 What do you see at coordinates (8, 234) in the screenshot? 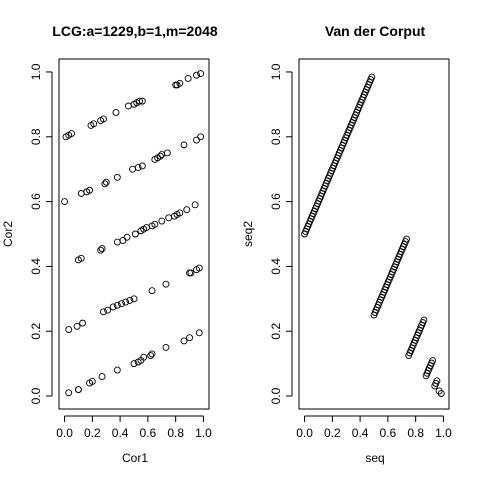
I see `y-axis-label: Cor2` at bounding box center [8, 234].